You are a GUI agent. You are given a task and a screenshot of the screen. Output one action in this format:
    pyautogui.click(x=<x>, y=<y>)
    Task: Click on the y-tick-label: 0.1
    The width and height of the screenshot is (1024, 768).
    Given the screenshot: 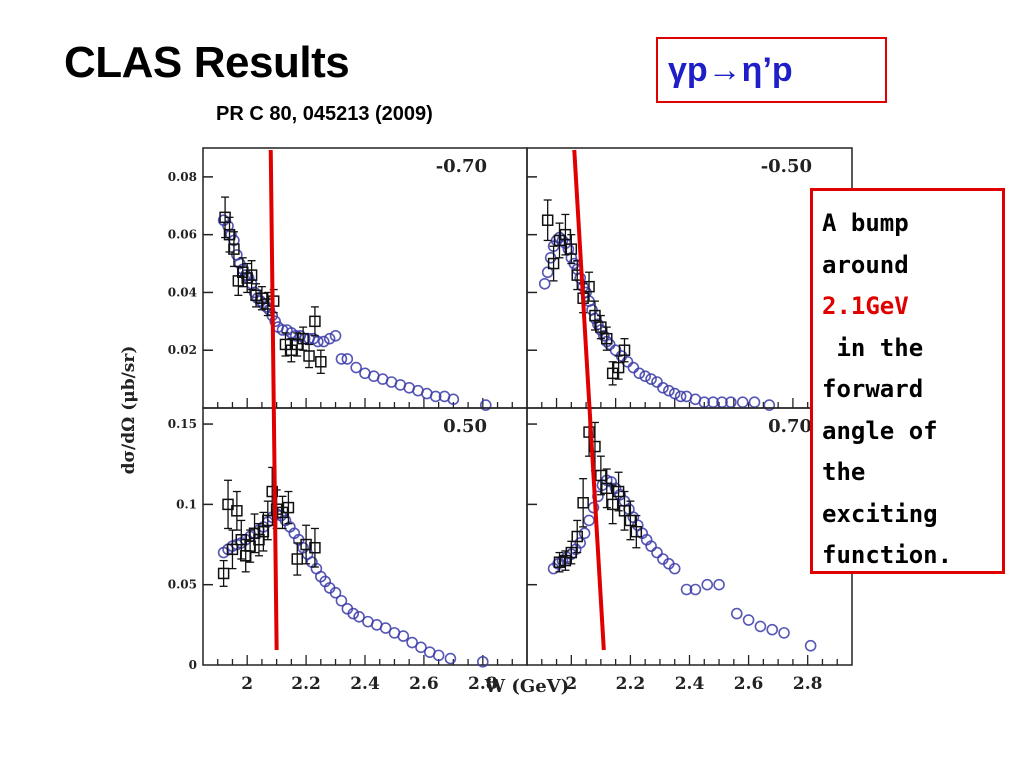 What is the action you would take?
    pyautogui.click(x=186, y=504)
    